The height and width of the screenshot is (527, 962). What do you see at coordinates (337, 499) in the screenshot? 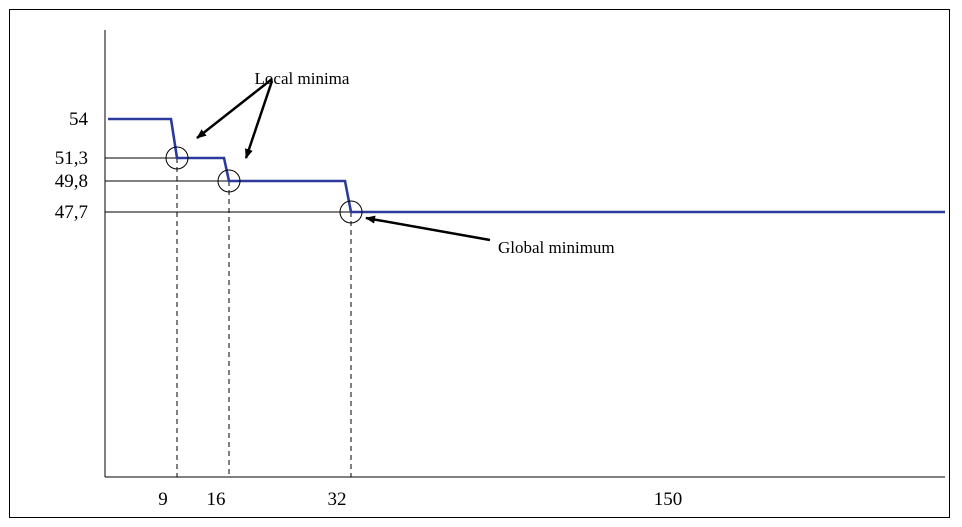
I see `x-tick-label-2: 32` at bounding box center [337, 499].